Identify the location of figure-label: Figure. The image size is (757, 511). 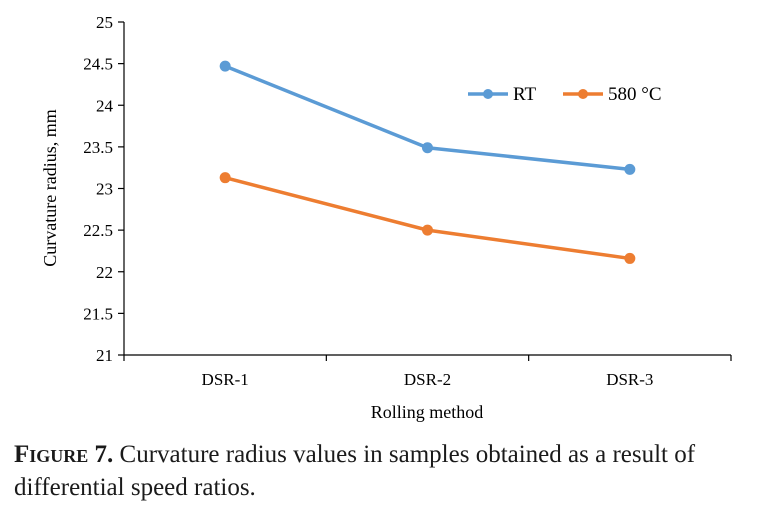
(51, 454).